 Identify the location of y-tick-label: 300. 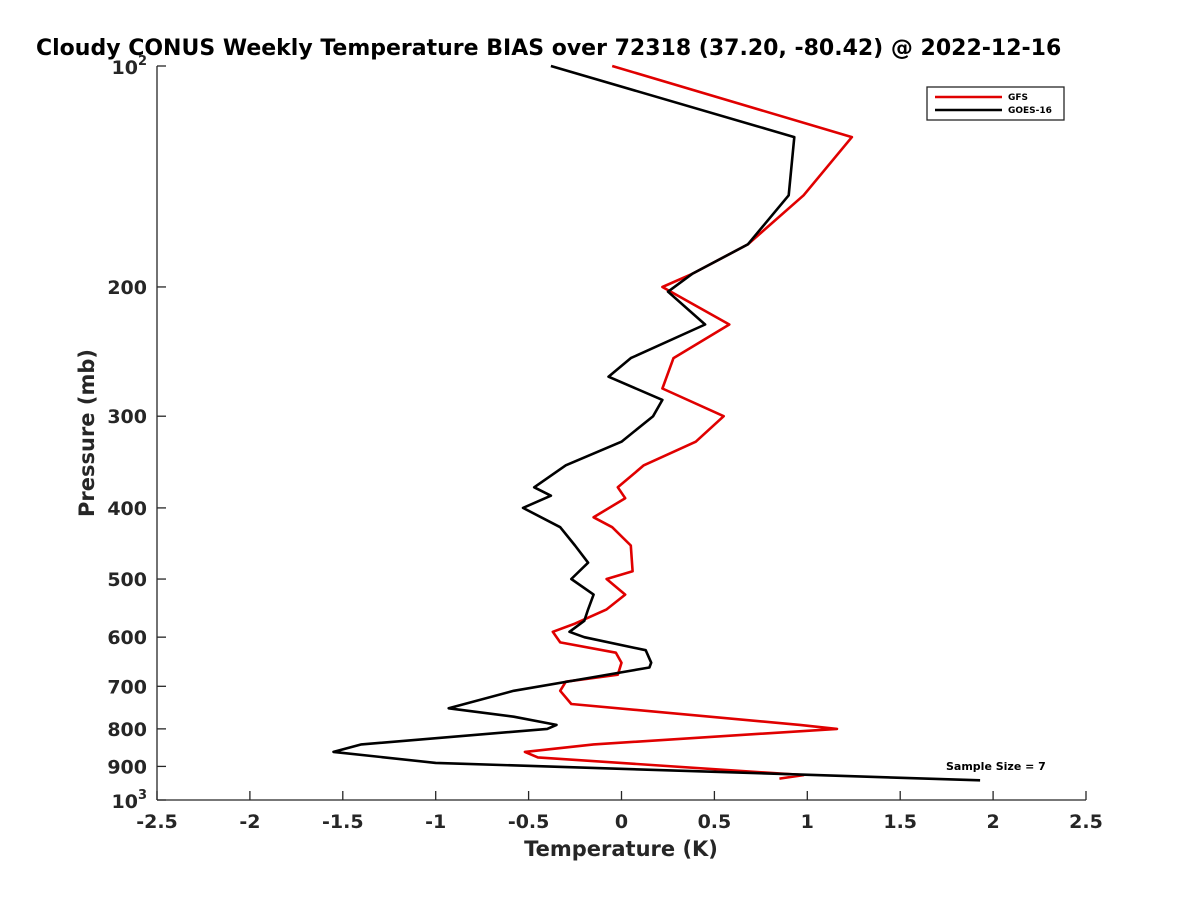
(127, 417).